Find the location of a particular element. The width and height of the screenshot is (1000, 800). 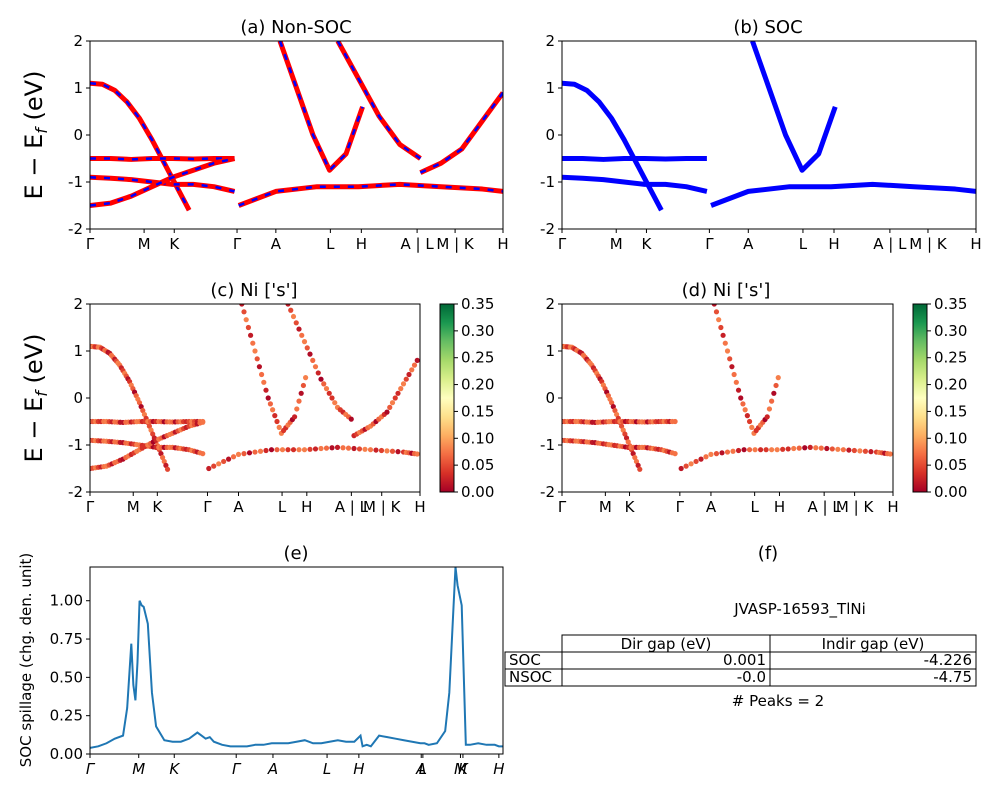

panel-a-xtick-label: H is located at coordinates (502, 244).